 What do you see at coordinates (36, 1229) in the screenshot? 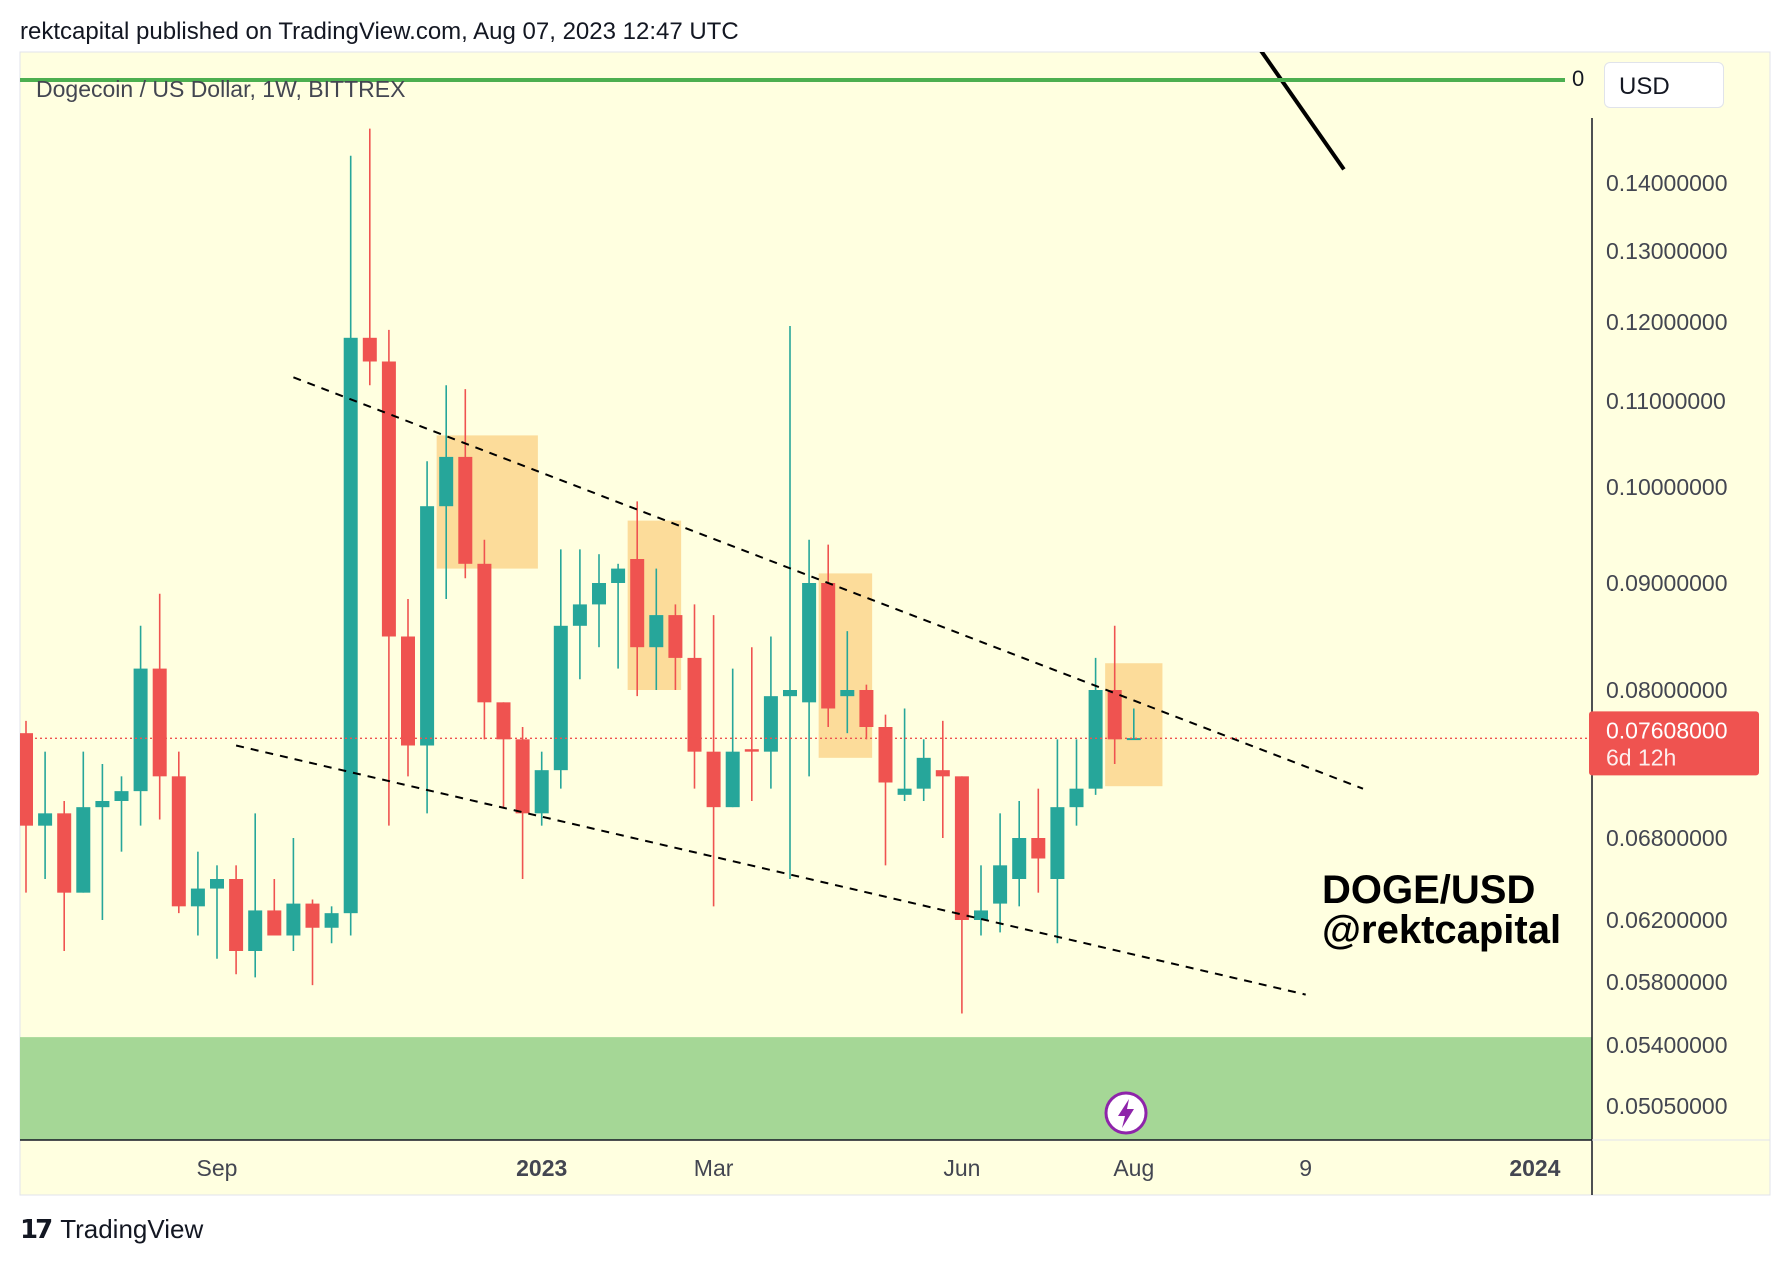
I see `tradingview-logo-icon: 17` at bounding box center [36, 1229].